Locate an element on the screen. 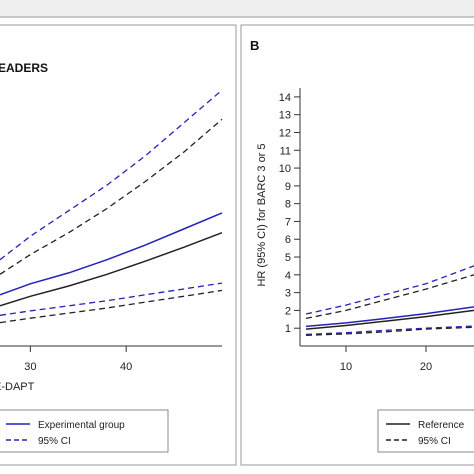 The image size is (474, 474). panel-b-y-axis-title: HR (95% CI) for BARC 3 or 5 is located at coordinates (262, 214).